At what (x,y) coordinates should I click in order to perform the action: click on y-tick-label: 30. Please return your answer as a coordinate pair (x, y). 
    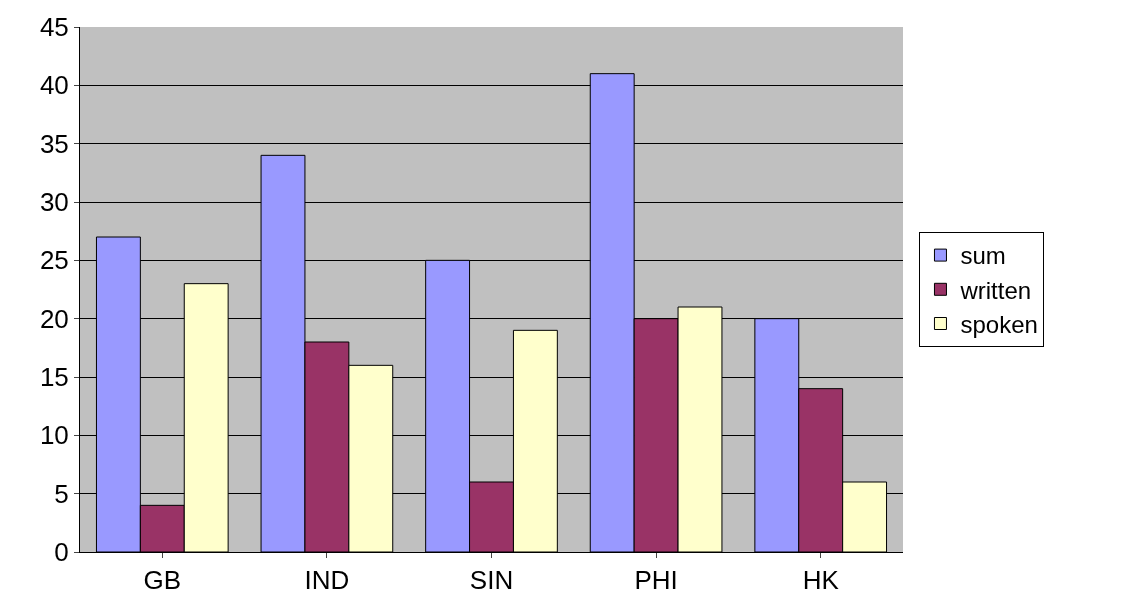
    Looking at the image, I should click on (54, 202).